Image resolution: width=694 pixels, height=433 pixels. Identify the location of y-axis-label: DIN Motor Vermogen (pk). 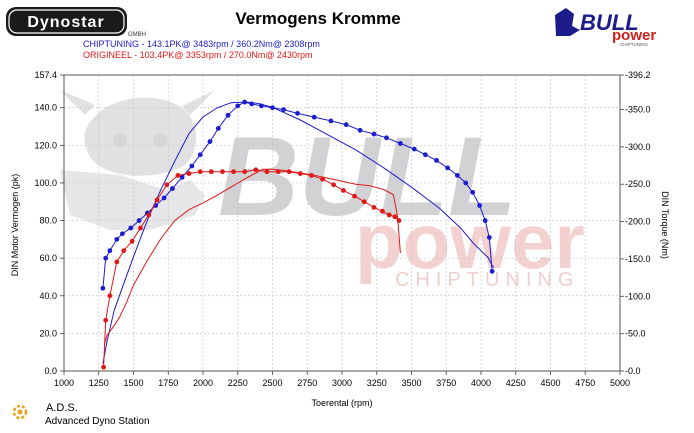
(15, 225).